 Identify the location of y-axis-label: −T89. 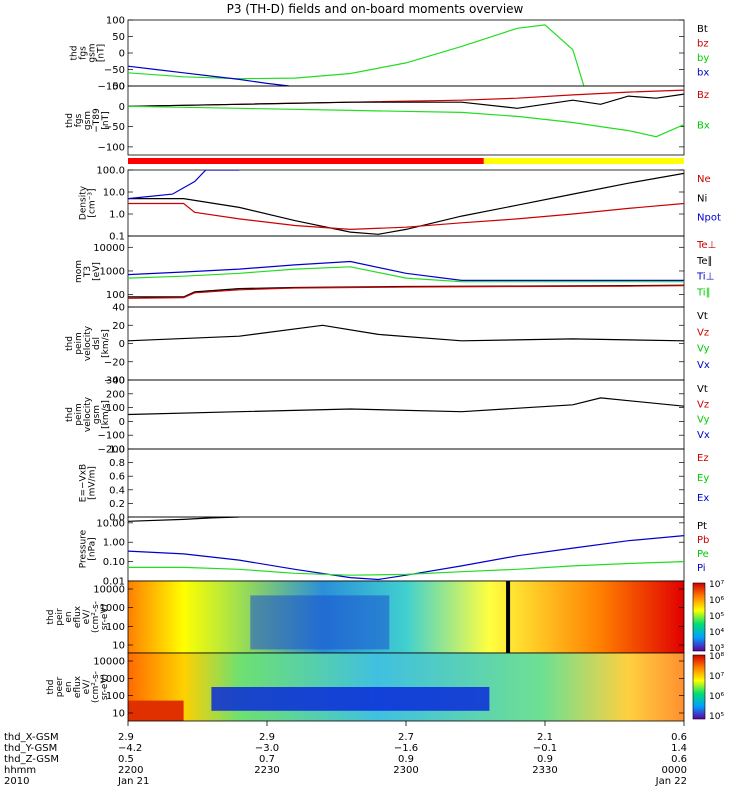
(97, 120).